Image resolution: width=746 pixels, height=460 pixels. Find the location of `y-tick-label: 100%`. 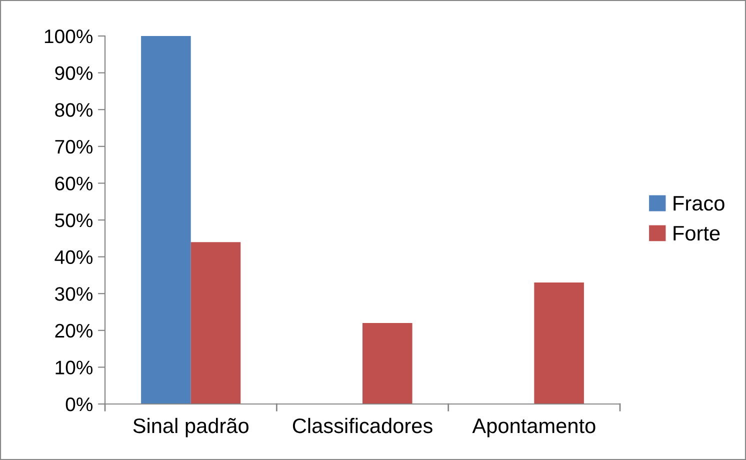

y-tick-label: 100% is located at coordinates (68, 36).